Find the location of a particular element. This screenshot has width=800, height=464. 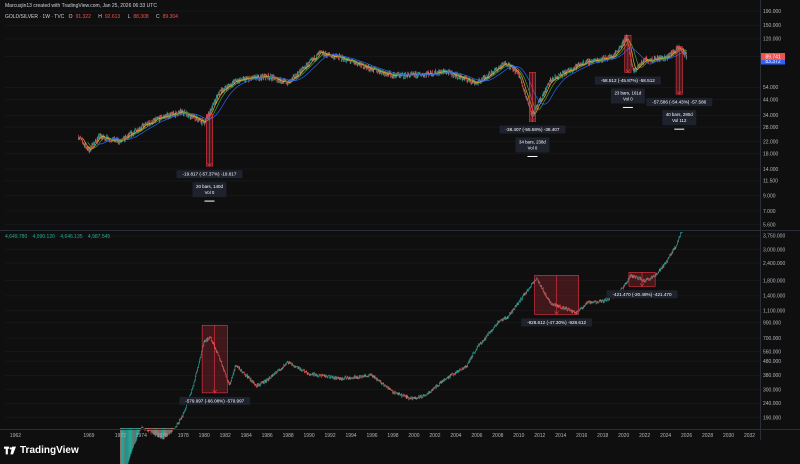

x-tick-label: 2030 is located at coordinates (728, 436).